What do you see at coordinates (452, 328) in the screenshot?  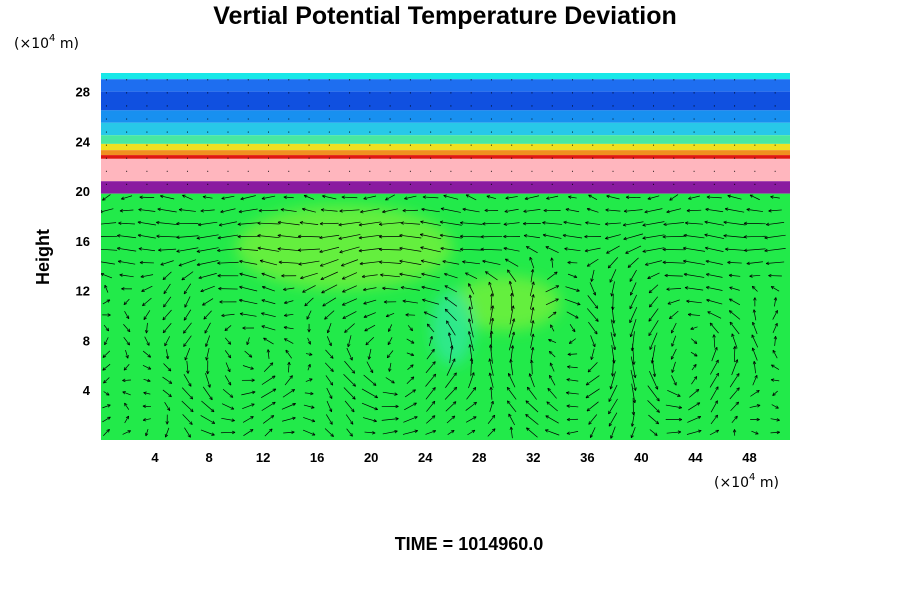 I see `field-cell` at bounding box center [452, 328].